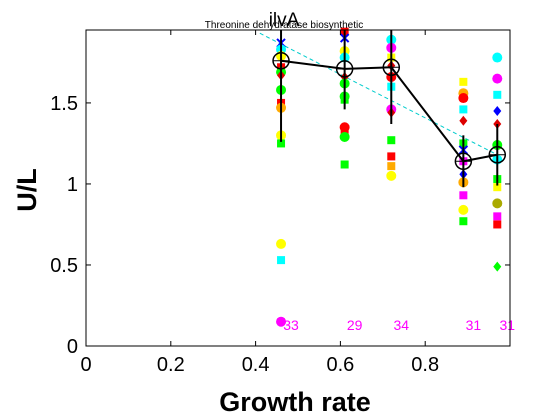 Image resolution: width=560 pixels, height=420 pixels. I want to click on y-tick-label: 1, so click(72, 185).